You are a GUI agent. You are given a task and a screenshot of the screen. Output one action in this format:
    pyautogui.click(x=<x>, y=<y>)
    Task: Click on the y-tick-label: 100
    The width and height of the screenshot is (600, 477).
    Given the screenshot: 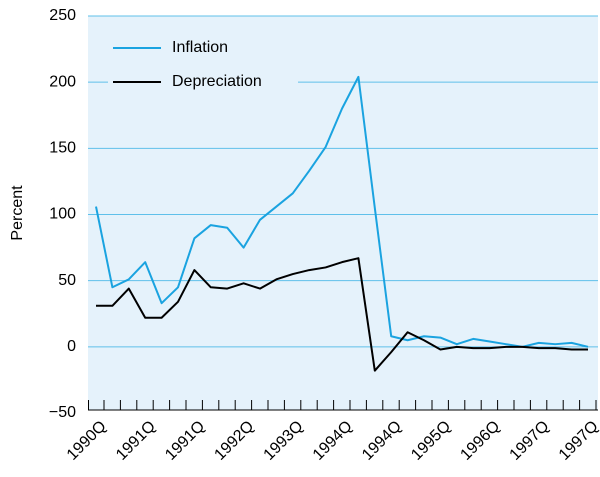 What is the action you would take?
    pyautogui.click(x=62, y=214)
    